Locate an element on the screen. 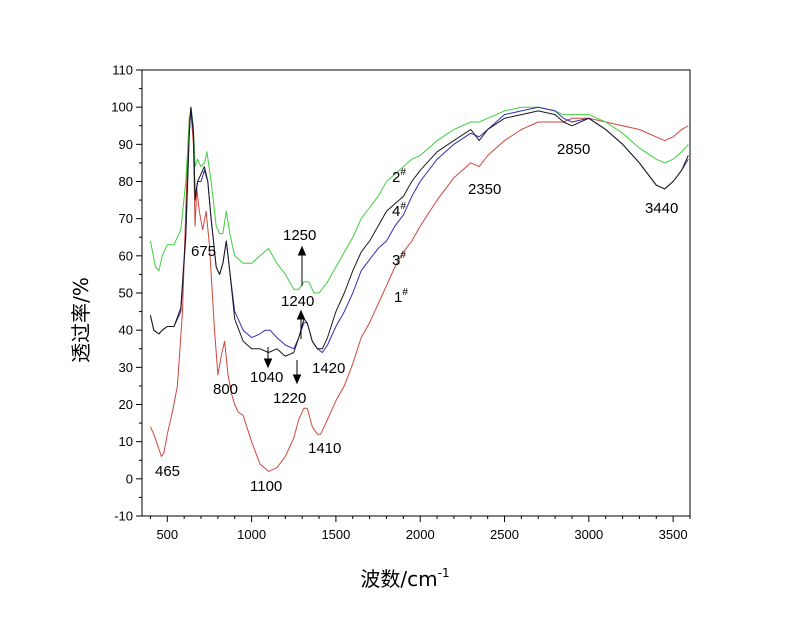 This screenshot has width=800, height=618. y-tick-label: 90 is located at coordinates (126, 144).